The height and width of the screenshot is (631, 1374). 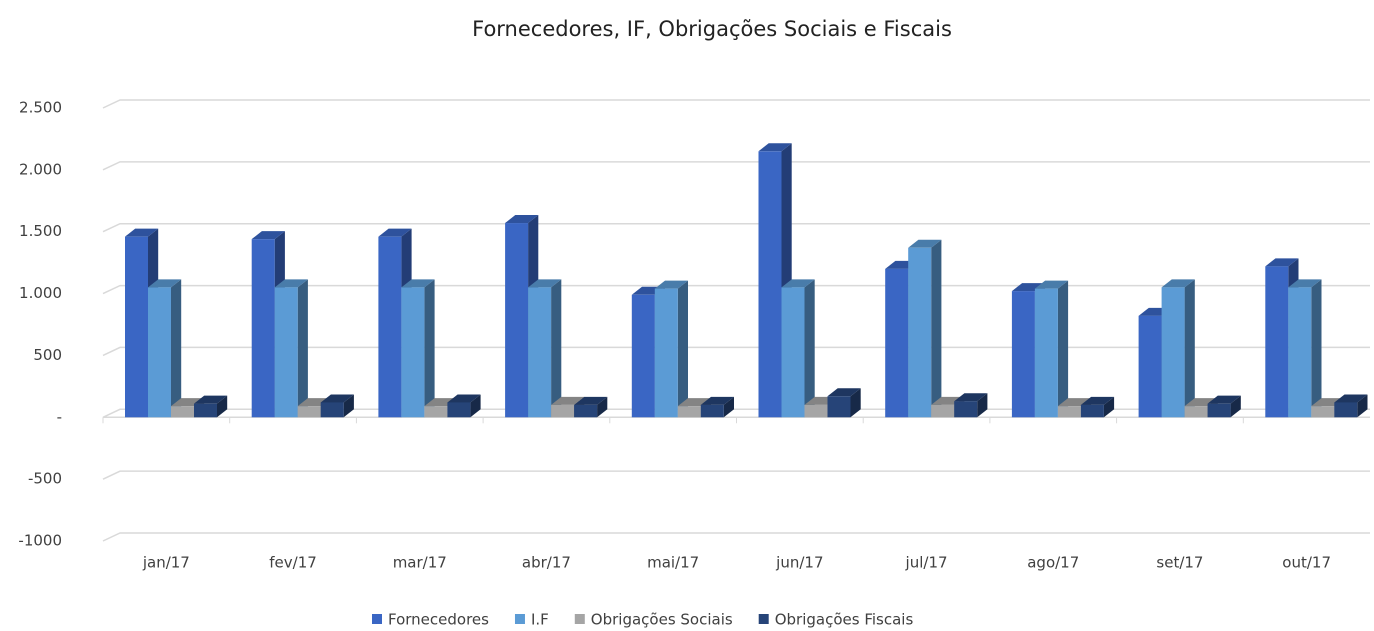 What do you see at coordinates (59, 417) in the screenshot?
I see `y-tick-label: -` at bounding box center [59, 417].